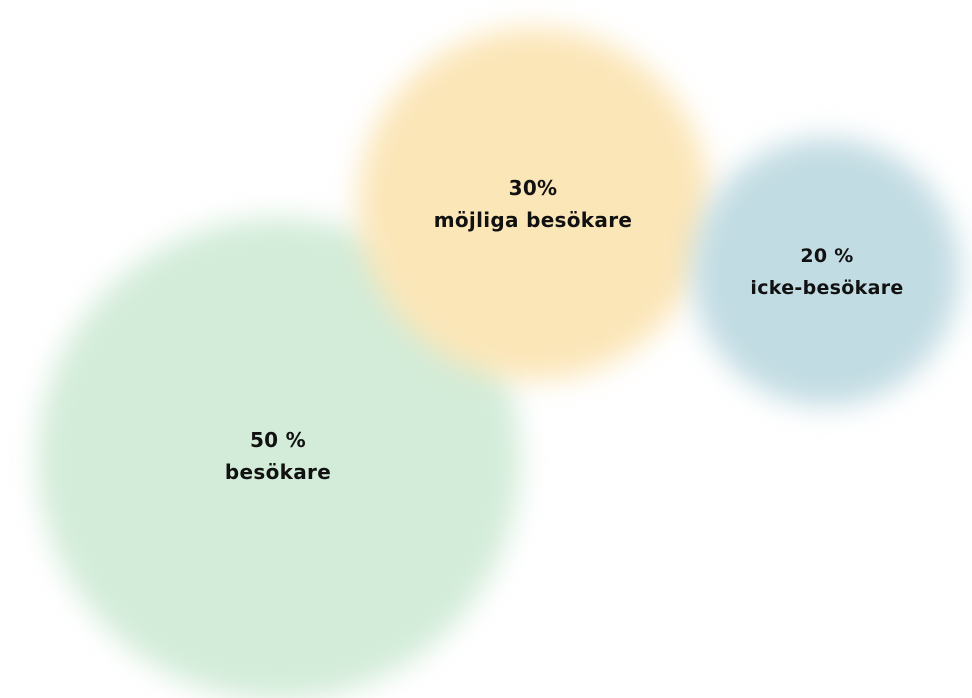  Describe the element at coordinates (827, 288) in the screenshot. I see `name-icke-besokare: icke-besökare` at that location.